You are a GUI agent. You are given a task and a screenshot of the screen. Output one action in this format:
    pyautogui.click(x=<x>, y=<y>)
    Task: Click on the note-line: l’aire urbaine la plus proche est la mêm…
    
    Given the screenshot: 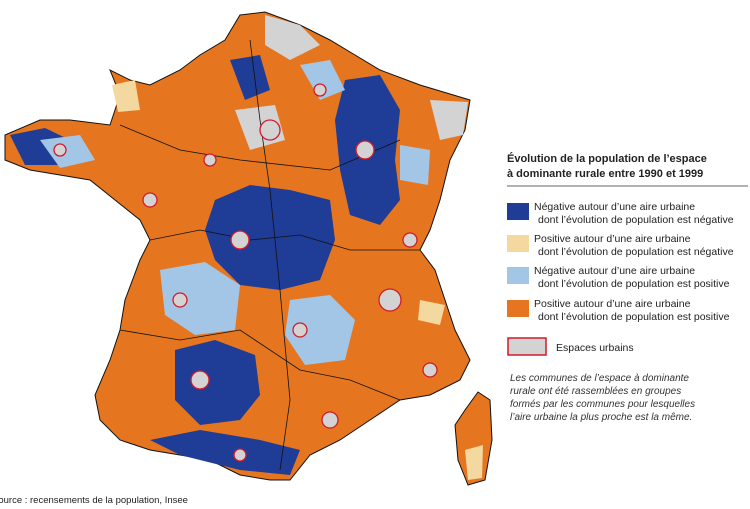 What is the action you would take?
    pyautogui.click(x=601, y=417)
    